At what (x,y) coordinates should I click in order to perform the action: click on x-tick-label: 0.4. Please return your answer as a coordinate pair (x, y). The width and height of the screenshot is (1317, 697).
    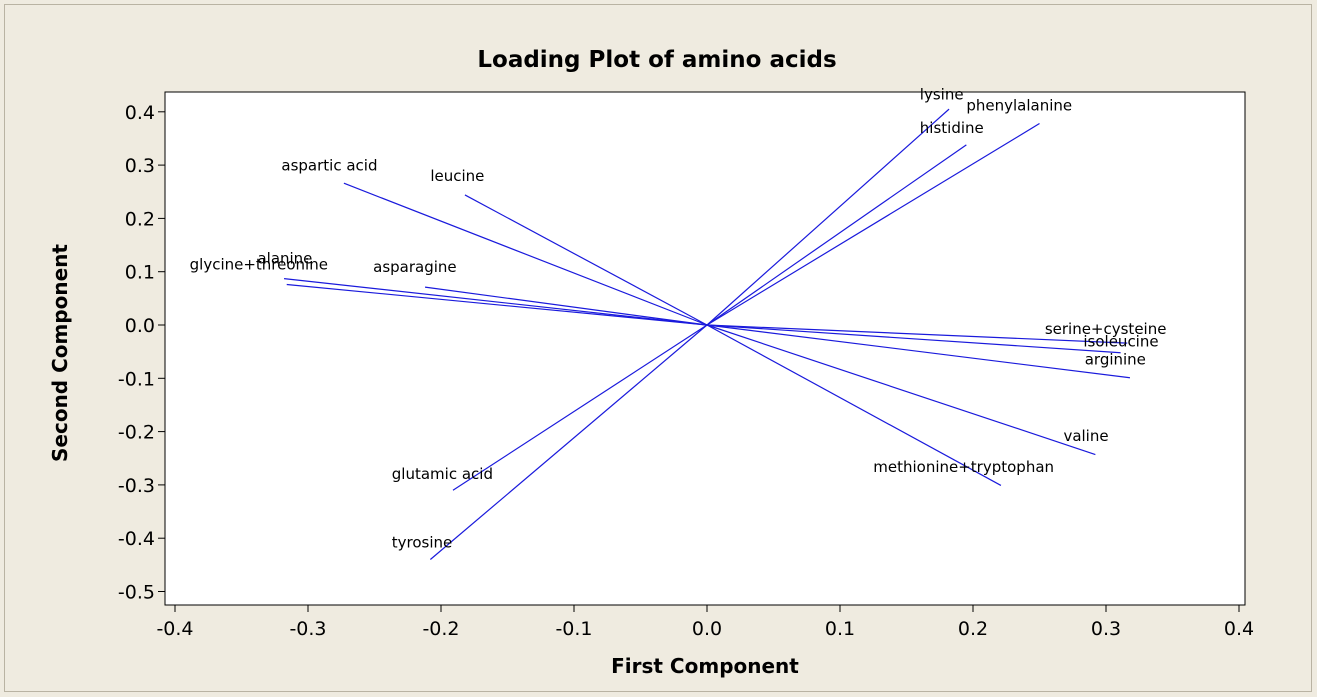
    Looking at the image, I should click on (1239, 629).